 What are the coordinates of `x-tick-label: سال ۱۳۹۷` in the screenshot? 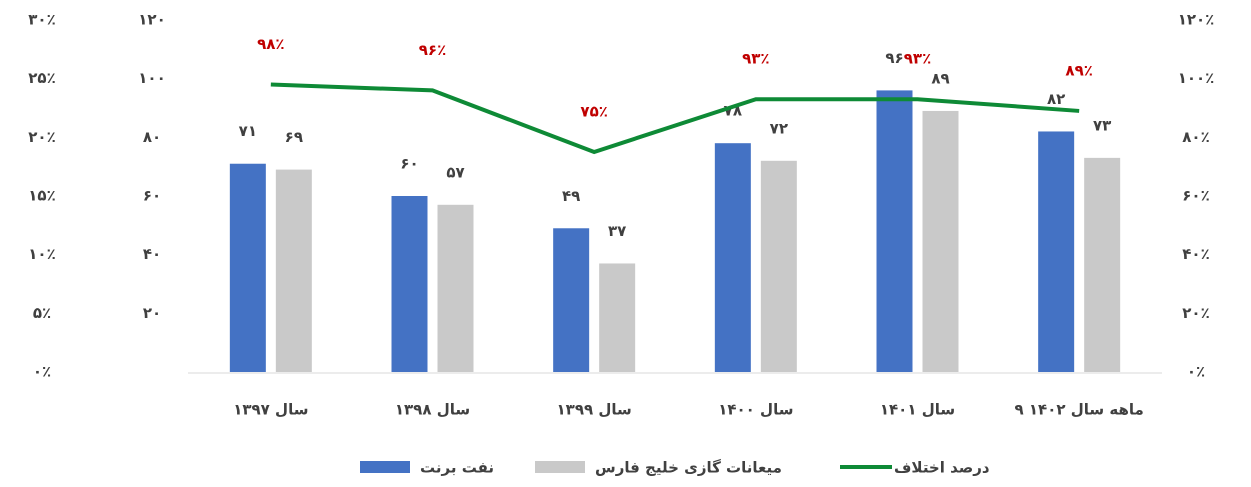 It's located at (270, 410).